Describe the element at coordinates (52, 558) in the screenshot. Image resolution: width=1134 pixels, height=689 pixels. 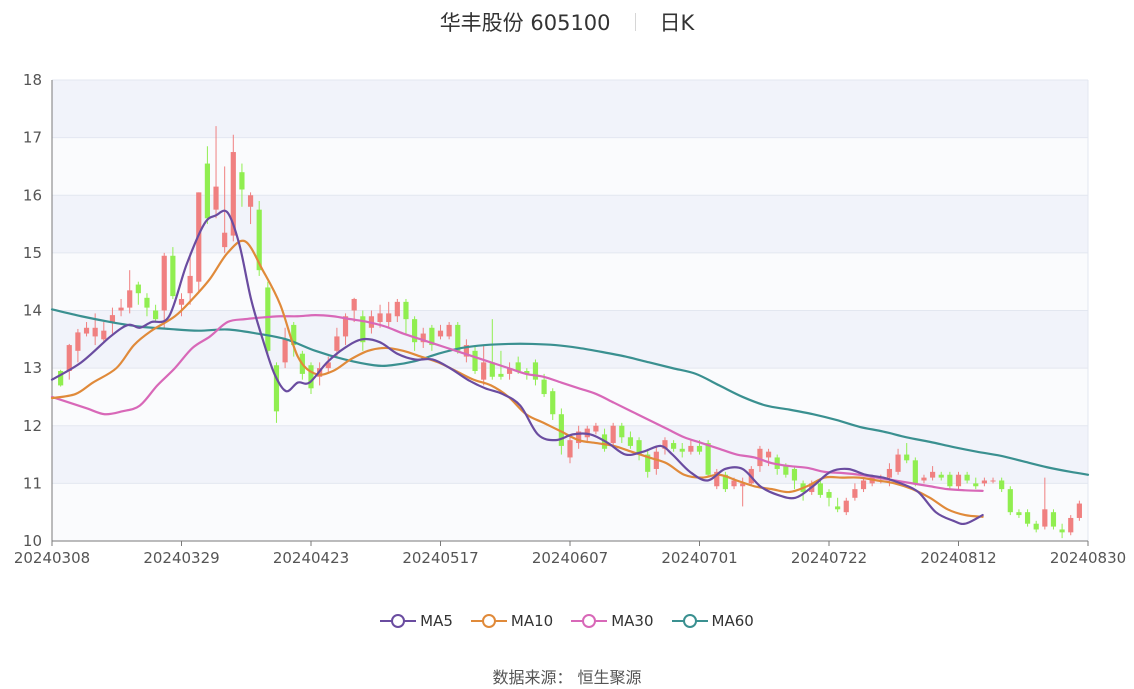
I see `x-tick-label: 20240308` at that location.